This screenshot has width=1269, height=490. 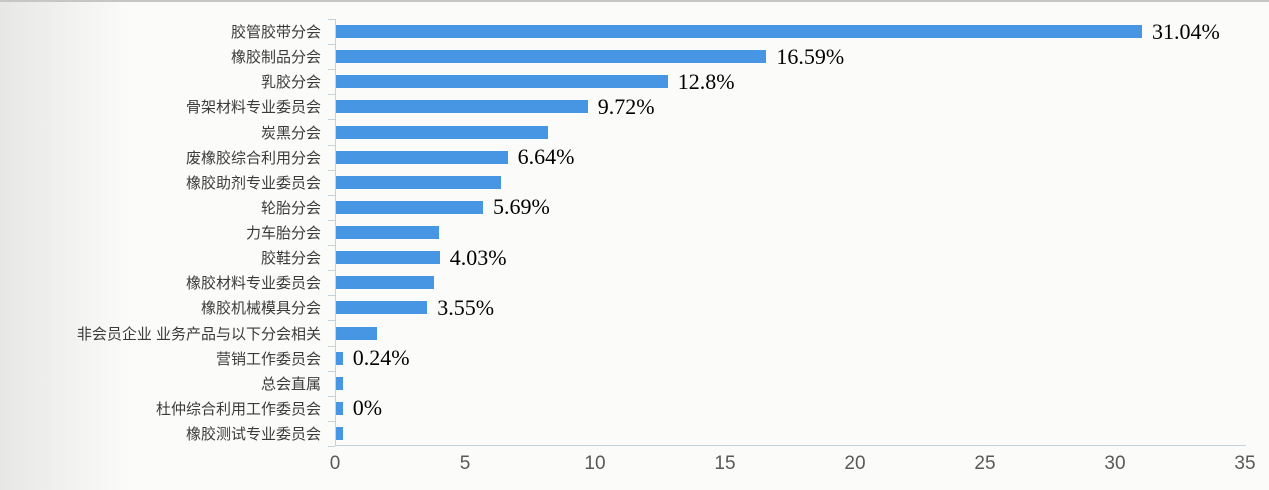 What do you see at coordinates (290, 83) in the screenshot?
I see `category-label: 乳胶分会` at bounding box center [290, 83].